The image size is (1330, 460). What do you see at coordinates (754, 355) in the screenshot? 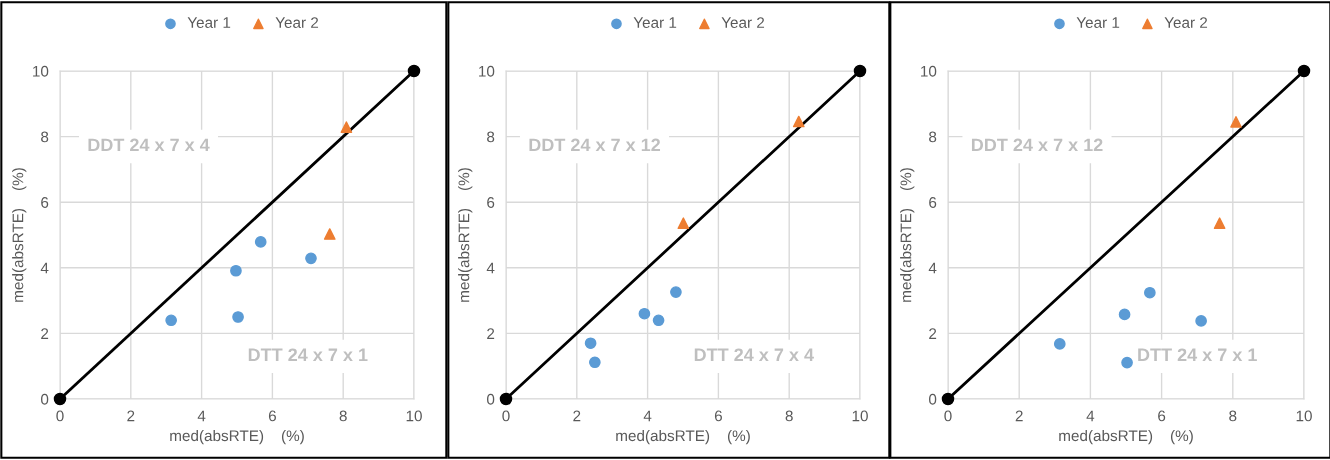
I see `annotation: DTT 24 x 7 x 4` at bounding box center [754, 355].